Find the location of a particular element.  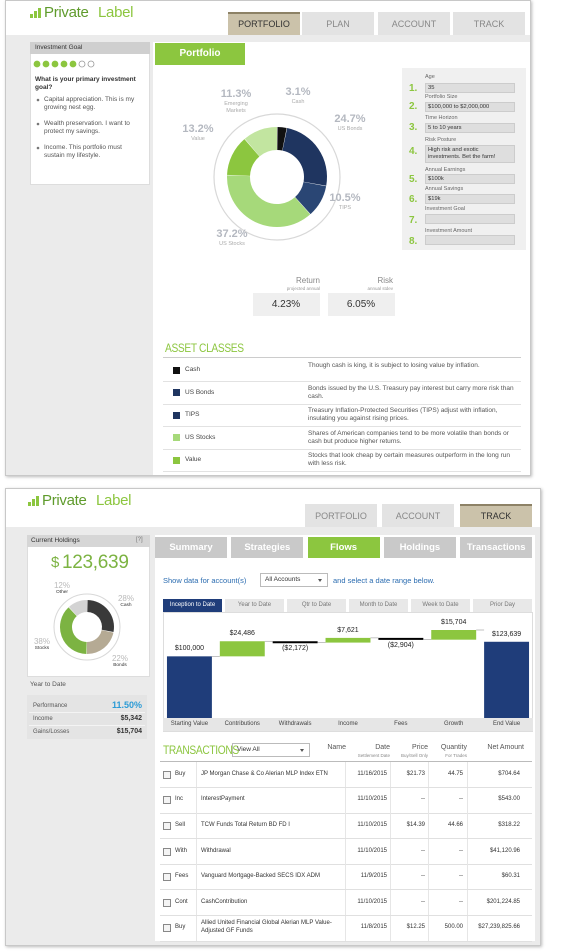

column-header: Net Amount is located at coordinates (505, 747).